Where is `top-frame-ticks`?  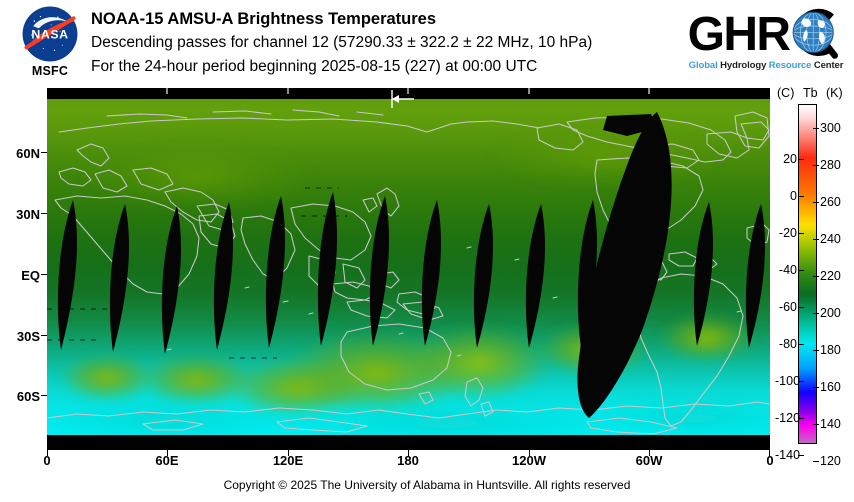 top-frame-ticks is located at coordinates (408, 91).